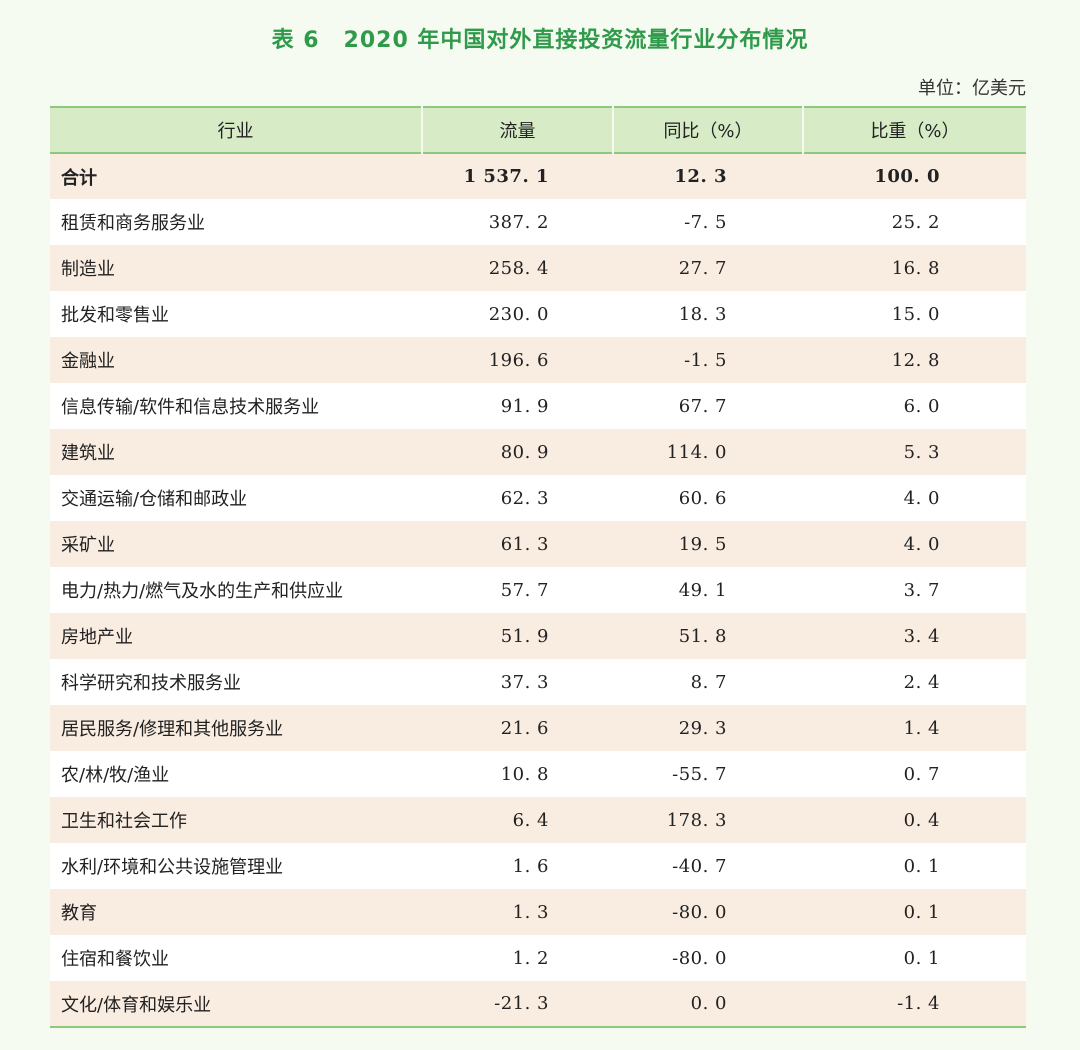 This screenshot has height=1050, width=1080. Describe the element at coordinates (518, 222) in the screenshot. I see `flow-cell: 387. 2` at that location.